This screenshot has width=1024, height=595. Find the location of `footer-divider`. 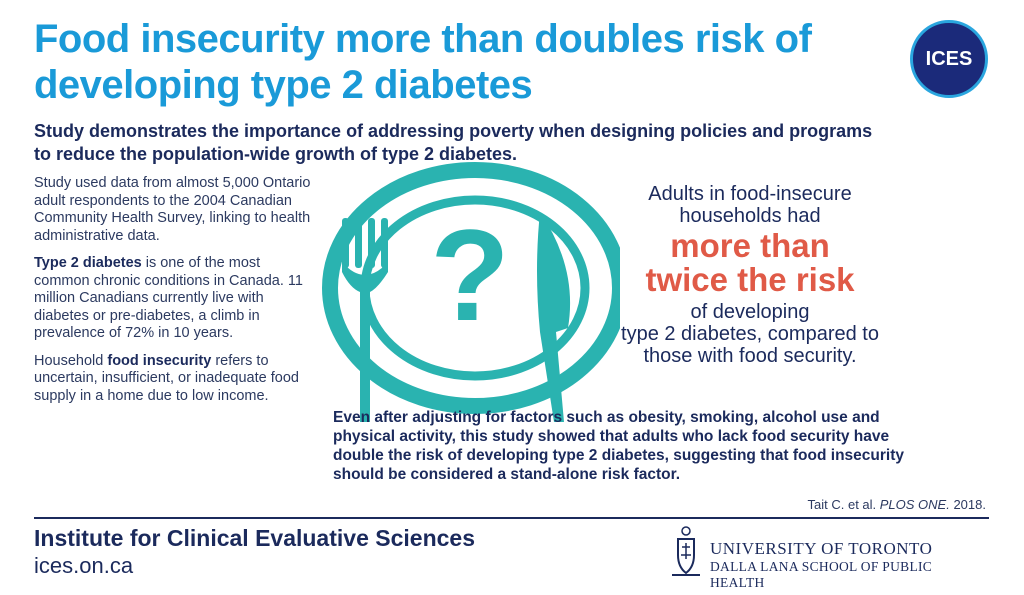

footer-divider is located at coordinates (511, 518).